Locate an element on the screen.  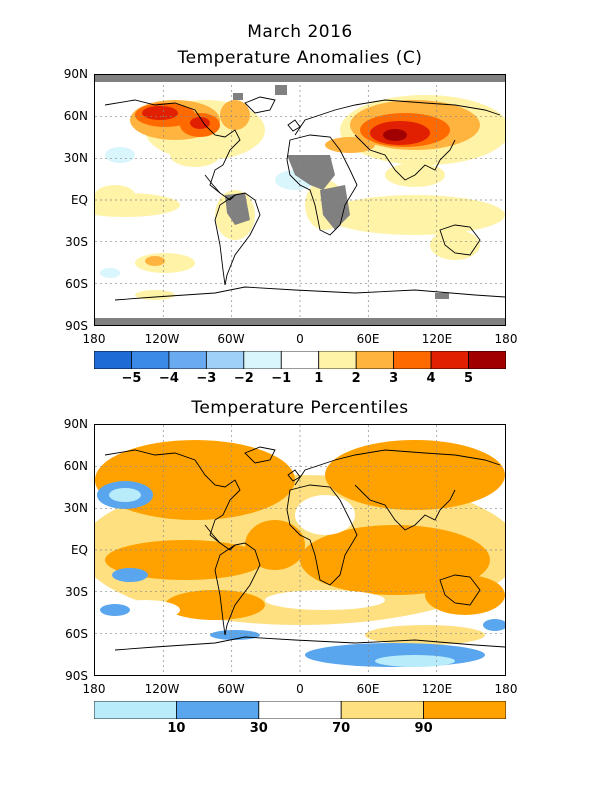
map-title-date: March 2016 is located at coordinates (300, 32).